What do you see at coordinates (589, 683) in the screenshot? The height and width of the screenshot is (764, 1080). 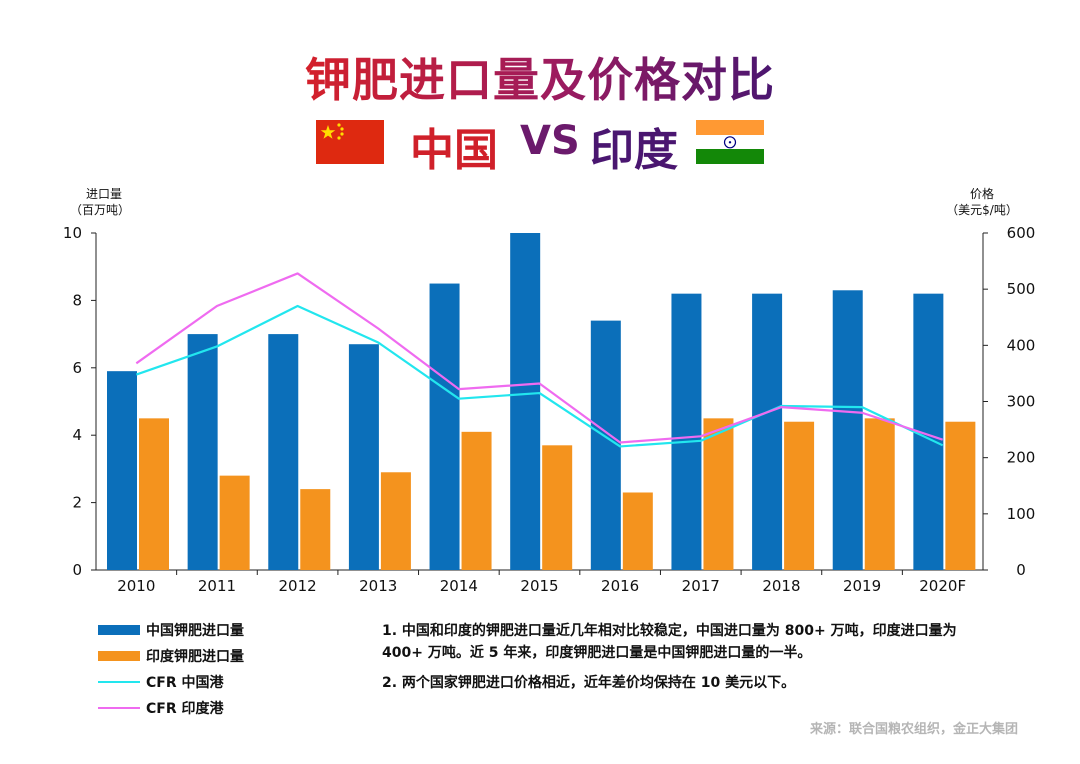 I see `note-2: 2. 两个国家钾肥进口价格相近，近年差价均保持在 10 美元以下。` at bounding box center [589, 683].